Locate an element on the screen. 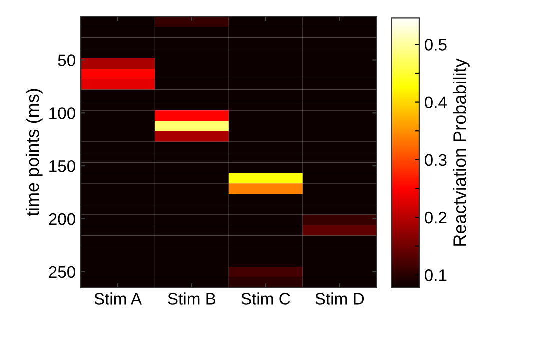  x-tick-label: Stim B is located at coordinates (192, 298).